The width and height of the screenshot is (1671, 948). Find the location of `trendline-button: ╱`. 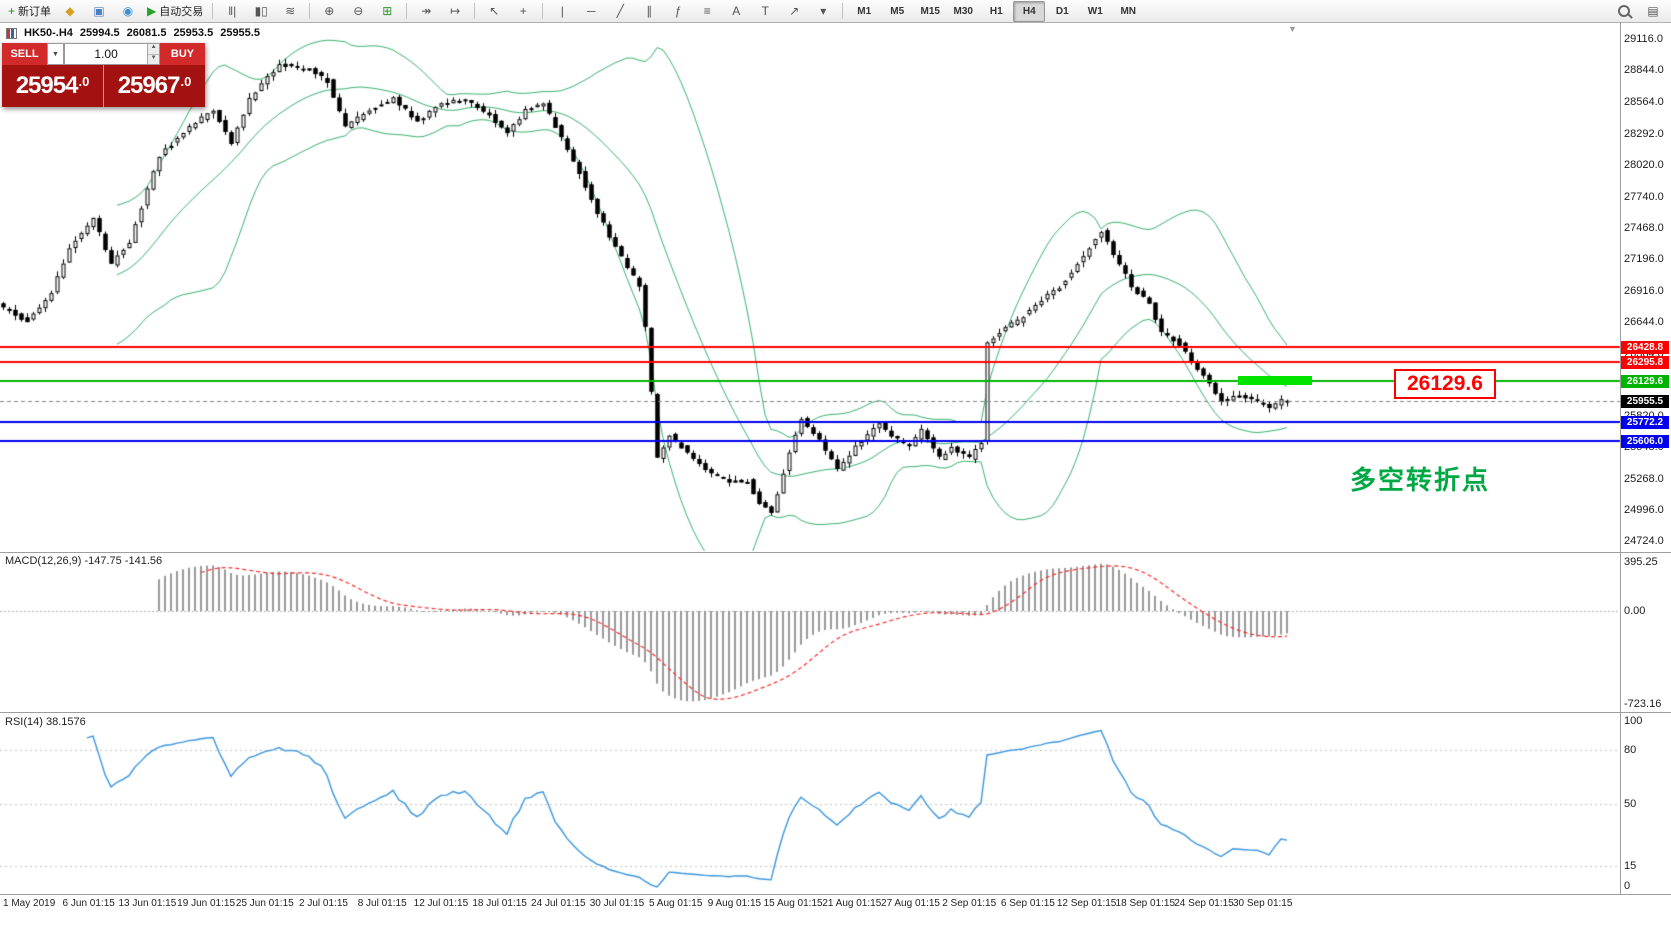

trendline-button: ╱ is located at coordinates (620, 11).